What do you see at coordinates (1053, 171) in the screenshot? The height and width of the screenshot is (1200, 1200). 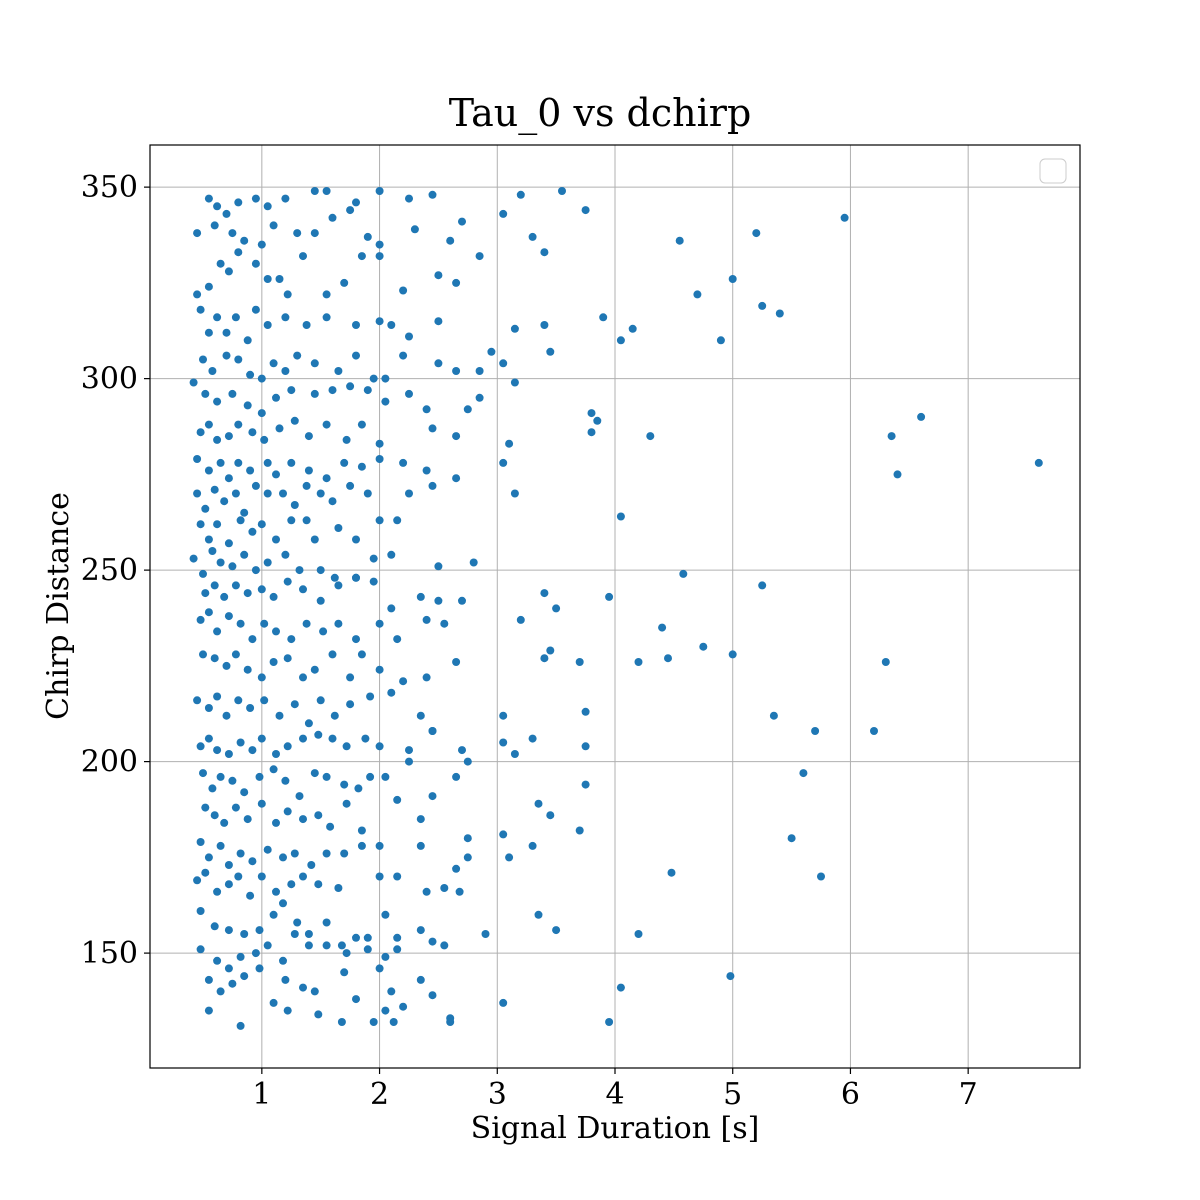 I see `legend-box` at bounding box center [1053, 171].